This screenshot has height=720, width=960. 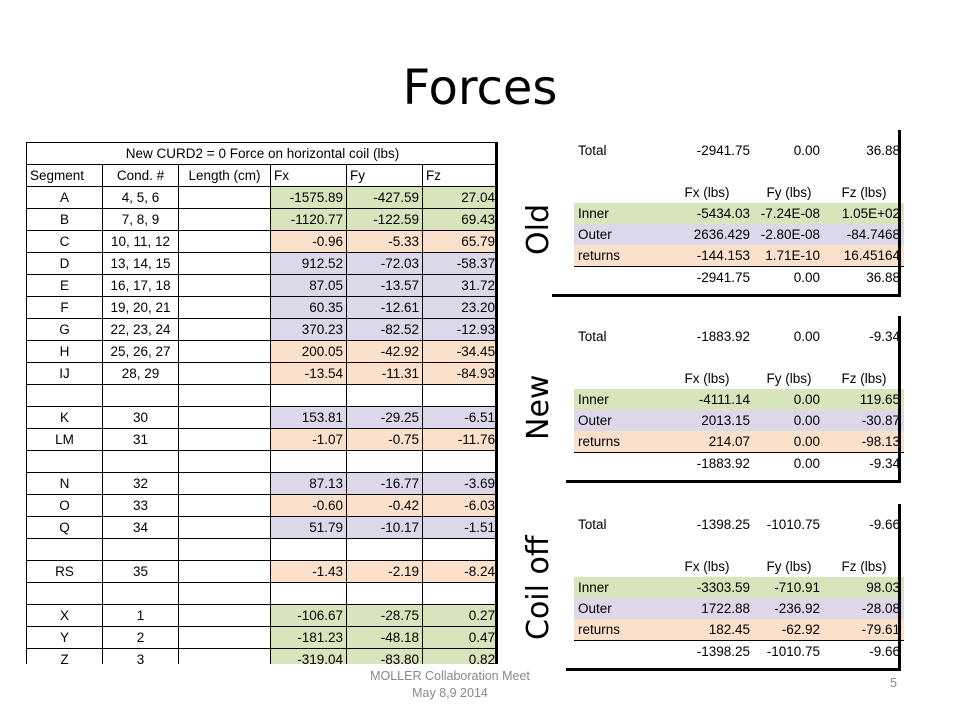 I want to click on footer-date: May 8,9 2014, so click(x=450, y=693).